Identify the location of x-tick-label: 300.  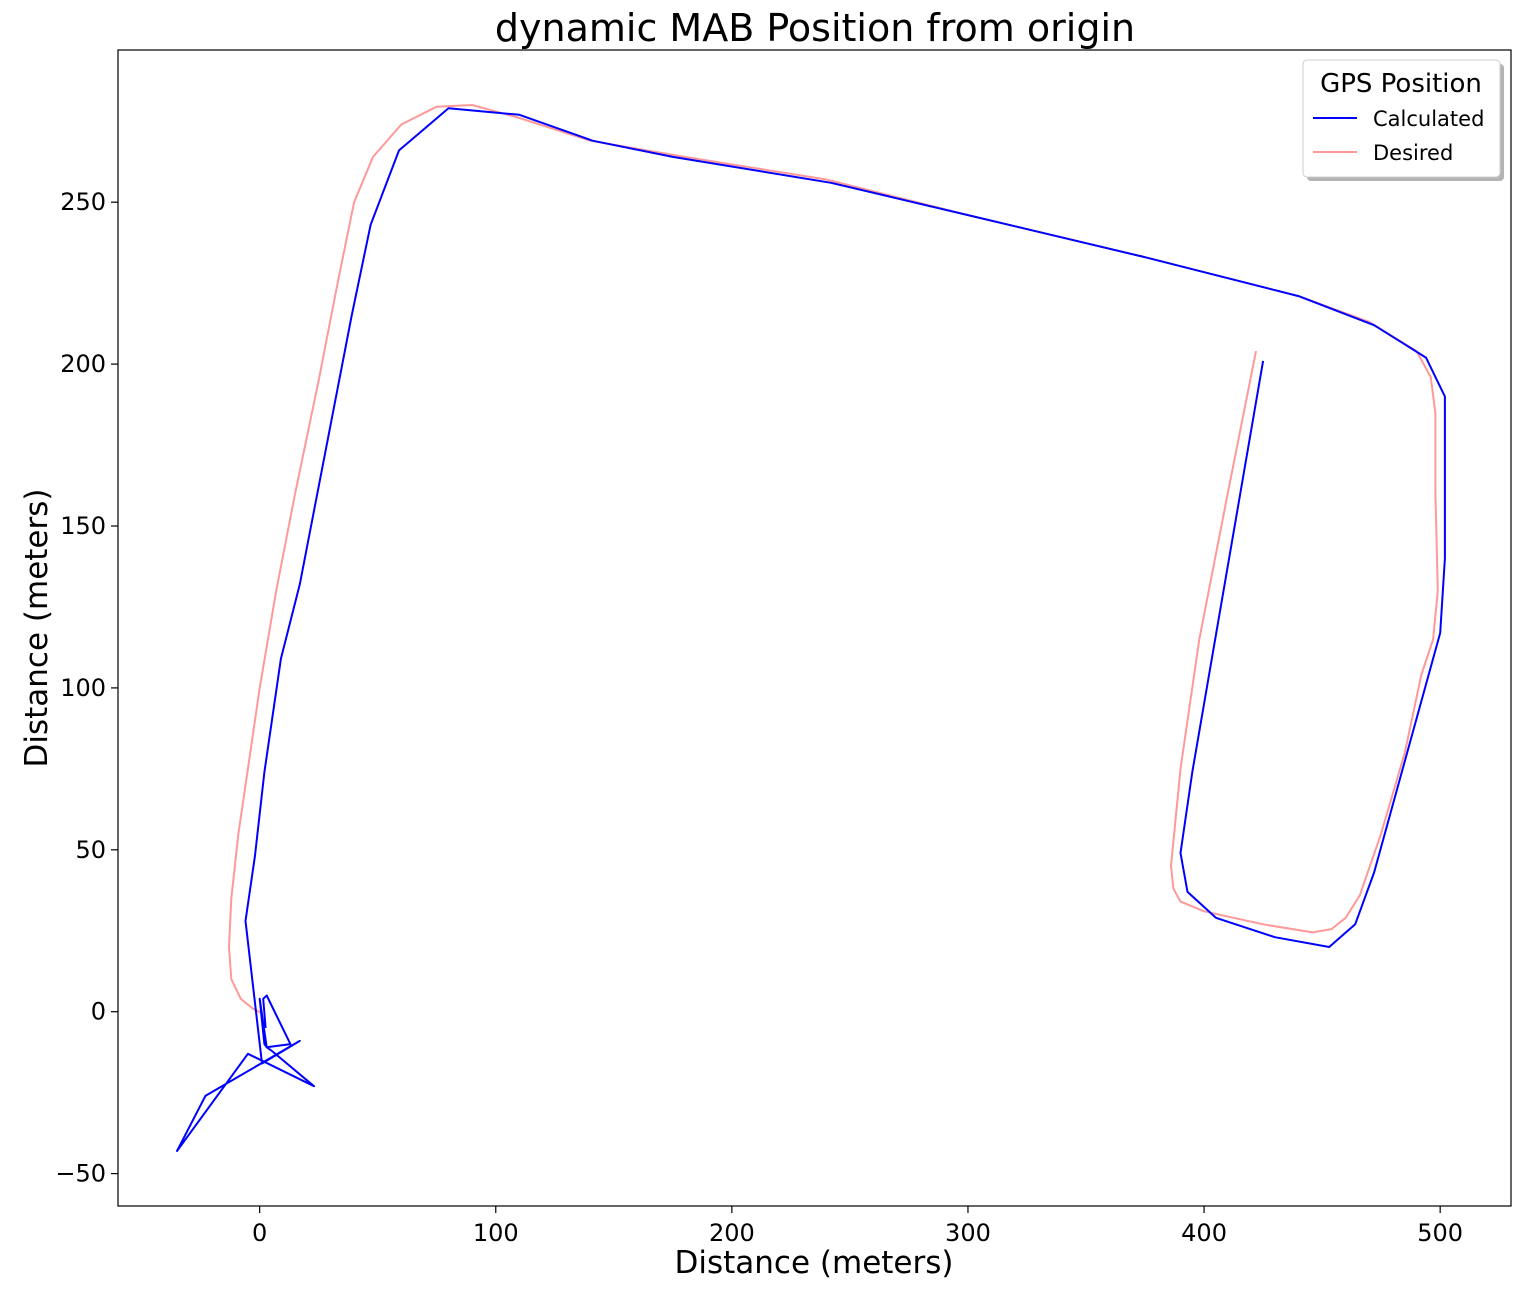
(968, 1233).